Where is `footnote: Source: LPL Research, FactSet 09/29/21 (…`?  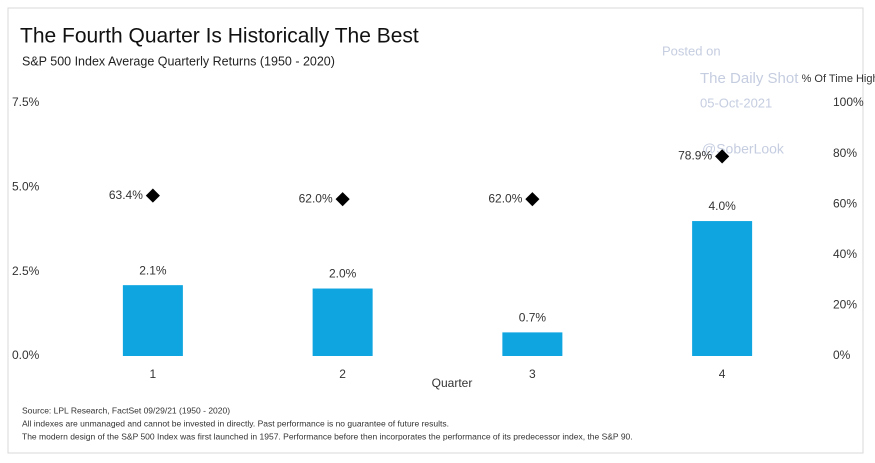
footnote: Source: LPL Research, FactSet 09/29/21 (… is located at coordinates (126, 410).